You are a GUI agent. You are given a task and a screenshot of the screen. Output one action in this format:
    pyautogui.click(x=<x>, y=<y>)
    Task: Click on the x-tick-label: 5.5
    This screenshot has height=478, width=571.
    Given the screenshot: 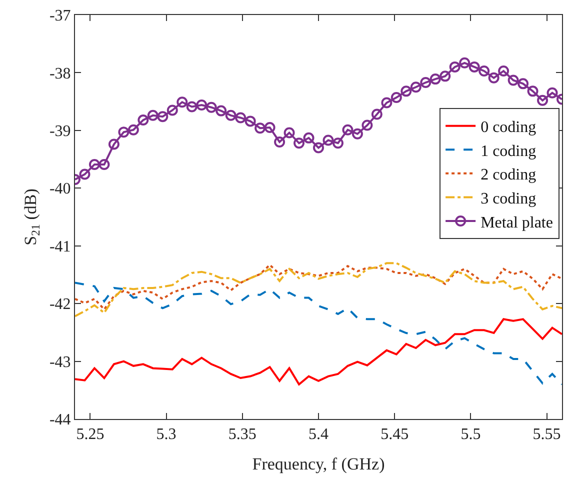 What is the action you would take?
    pyautogui.click(x=470, y=435)
    